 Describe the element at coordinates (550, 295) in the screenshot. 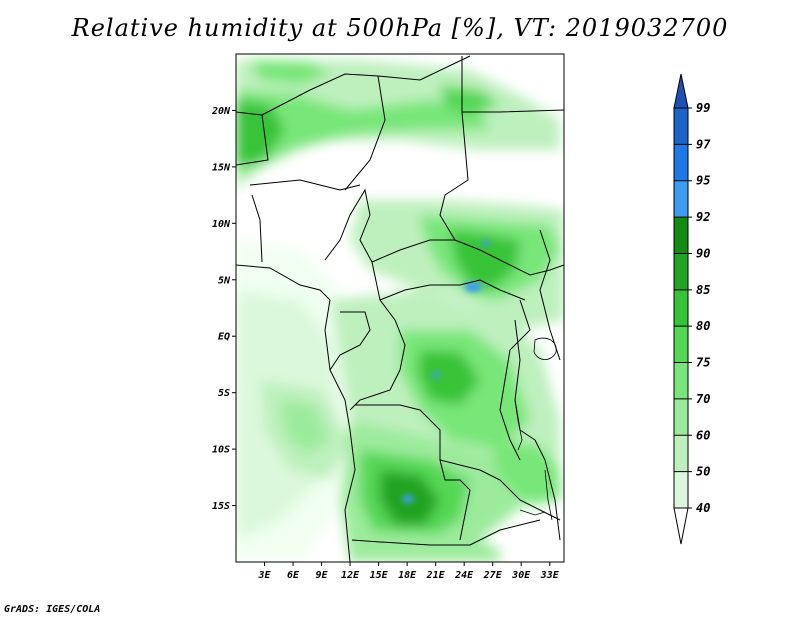

I see `border-east-horn` at that location.